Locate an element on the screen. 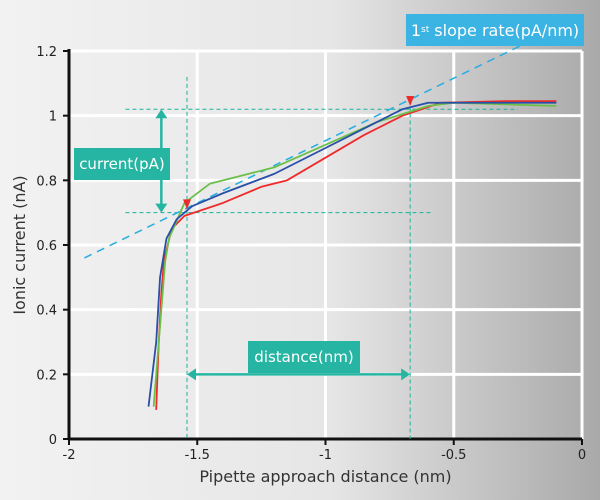  y-tick-label: 0.8 is located at coordinates (46, 181).